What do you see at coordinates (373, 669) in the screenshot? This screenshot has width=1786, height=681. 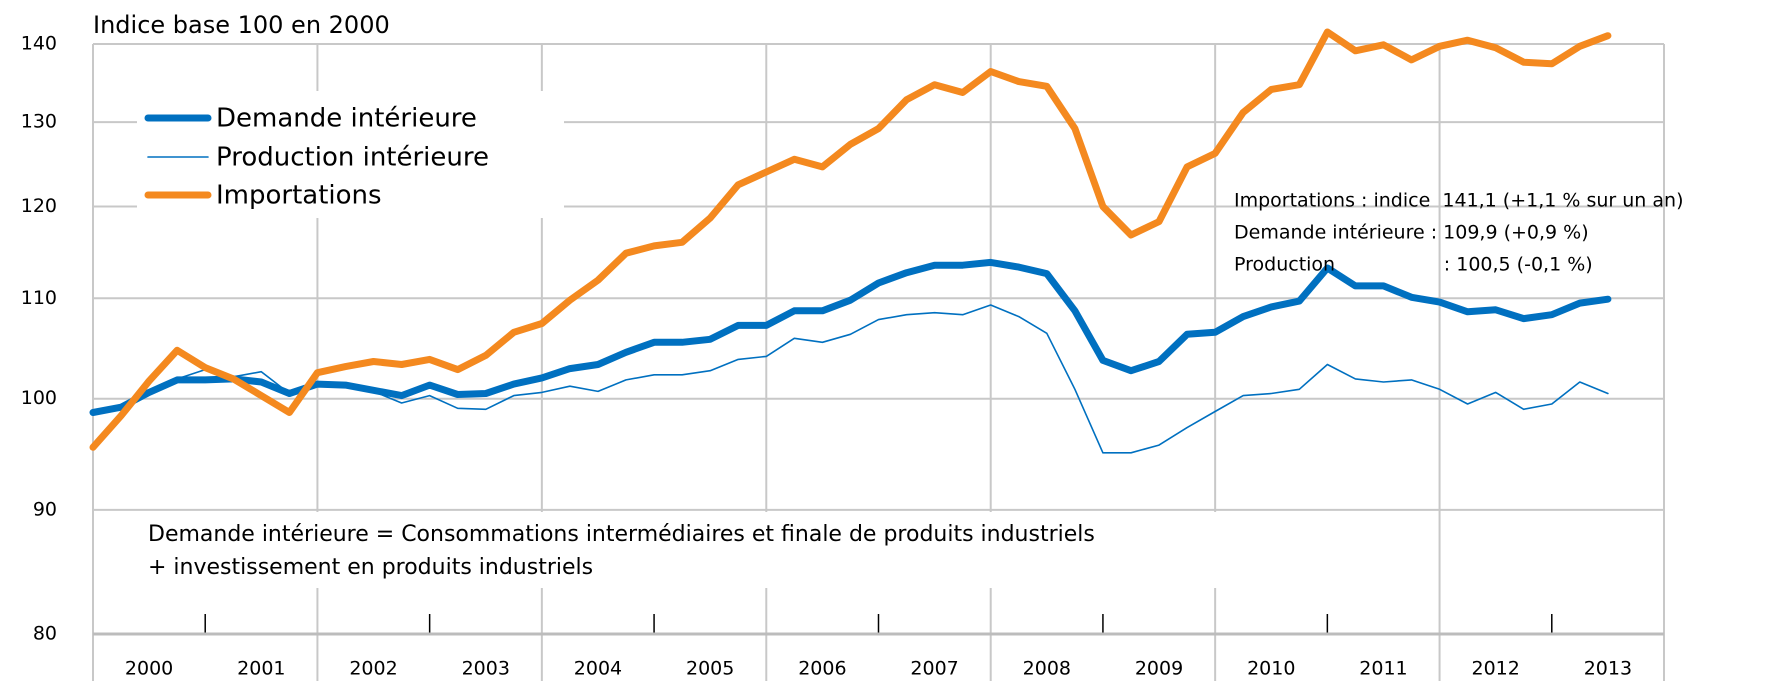 I see `x-tick-label: 2002` at bounding box center [373, 669].